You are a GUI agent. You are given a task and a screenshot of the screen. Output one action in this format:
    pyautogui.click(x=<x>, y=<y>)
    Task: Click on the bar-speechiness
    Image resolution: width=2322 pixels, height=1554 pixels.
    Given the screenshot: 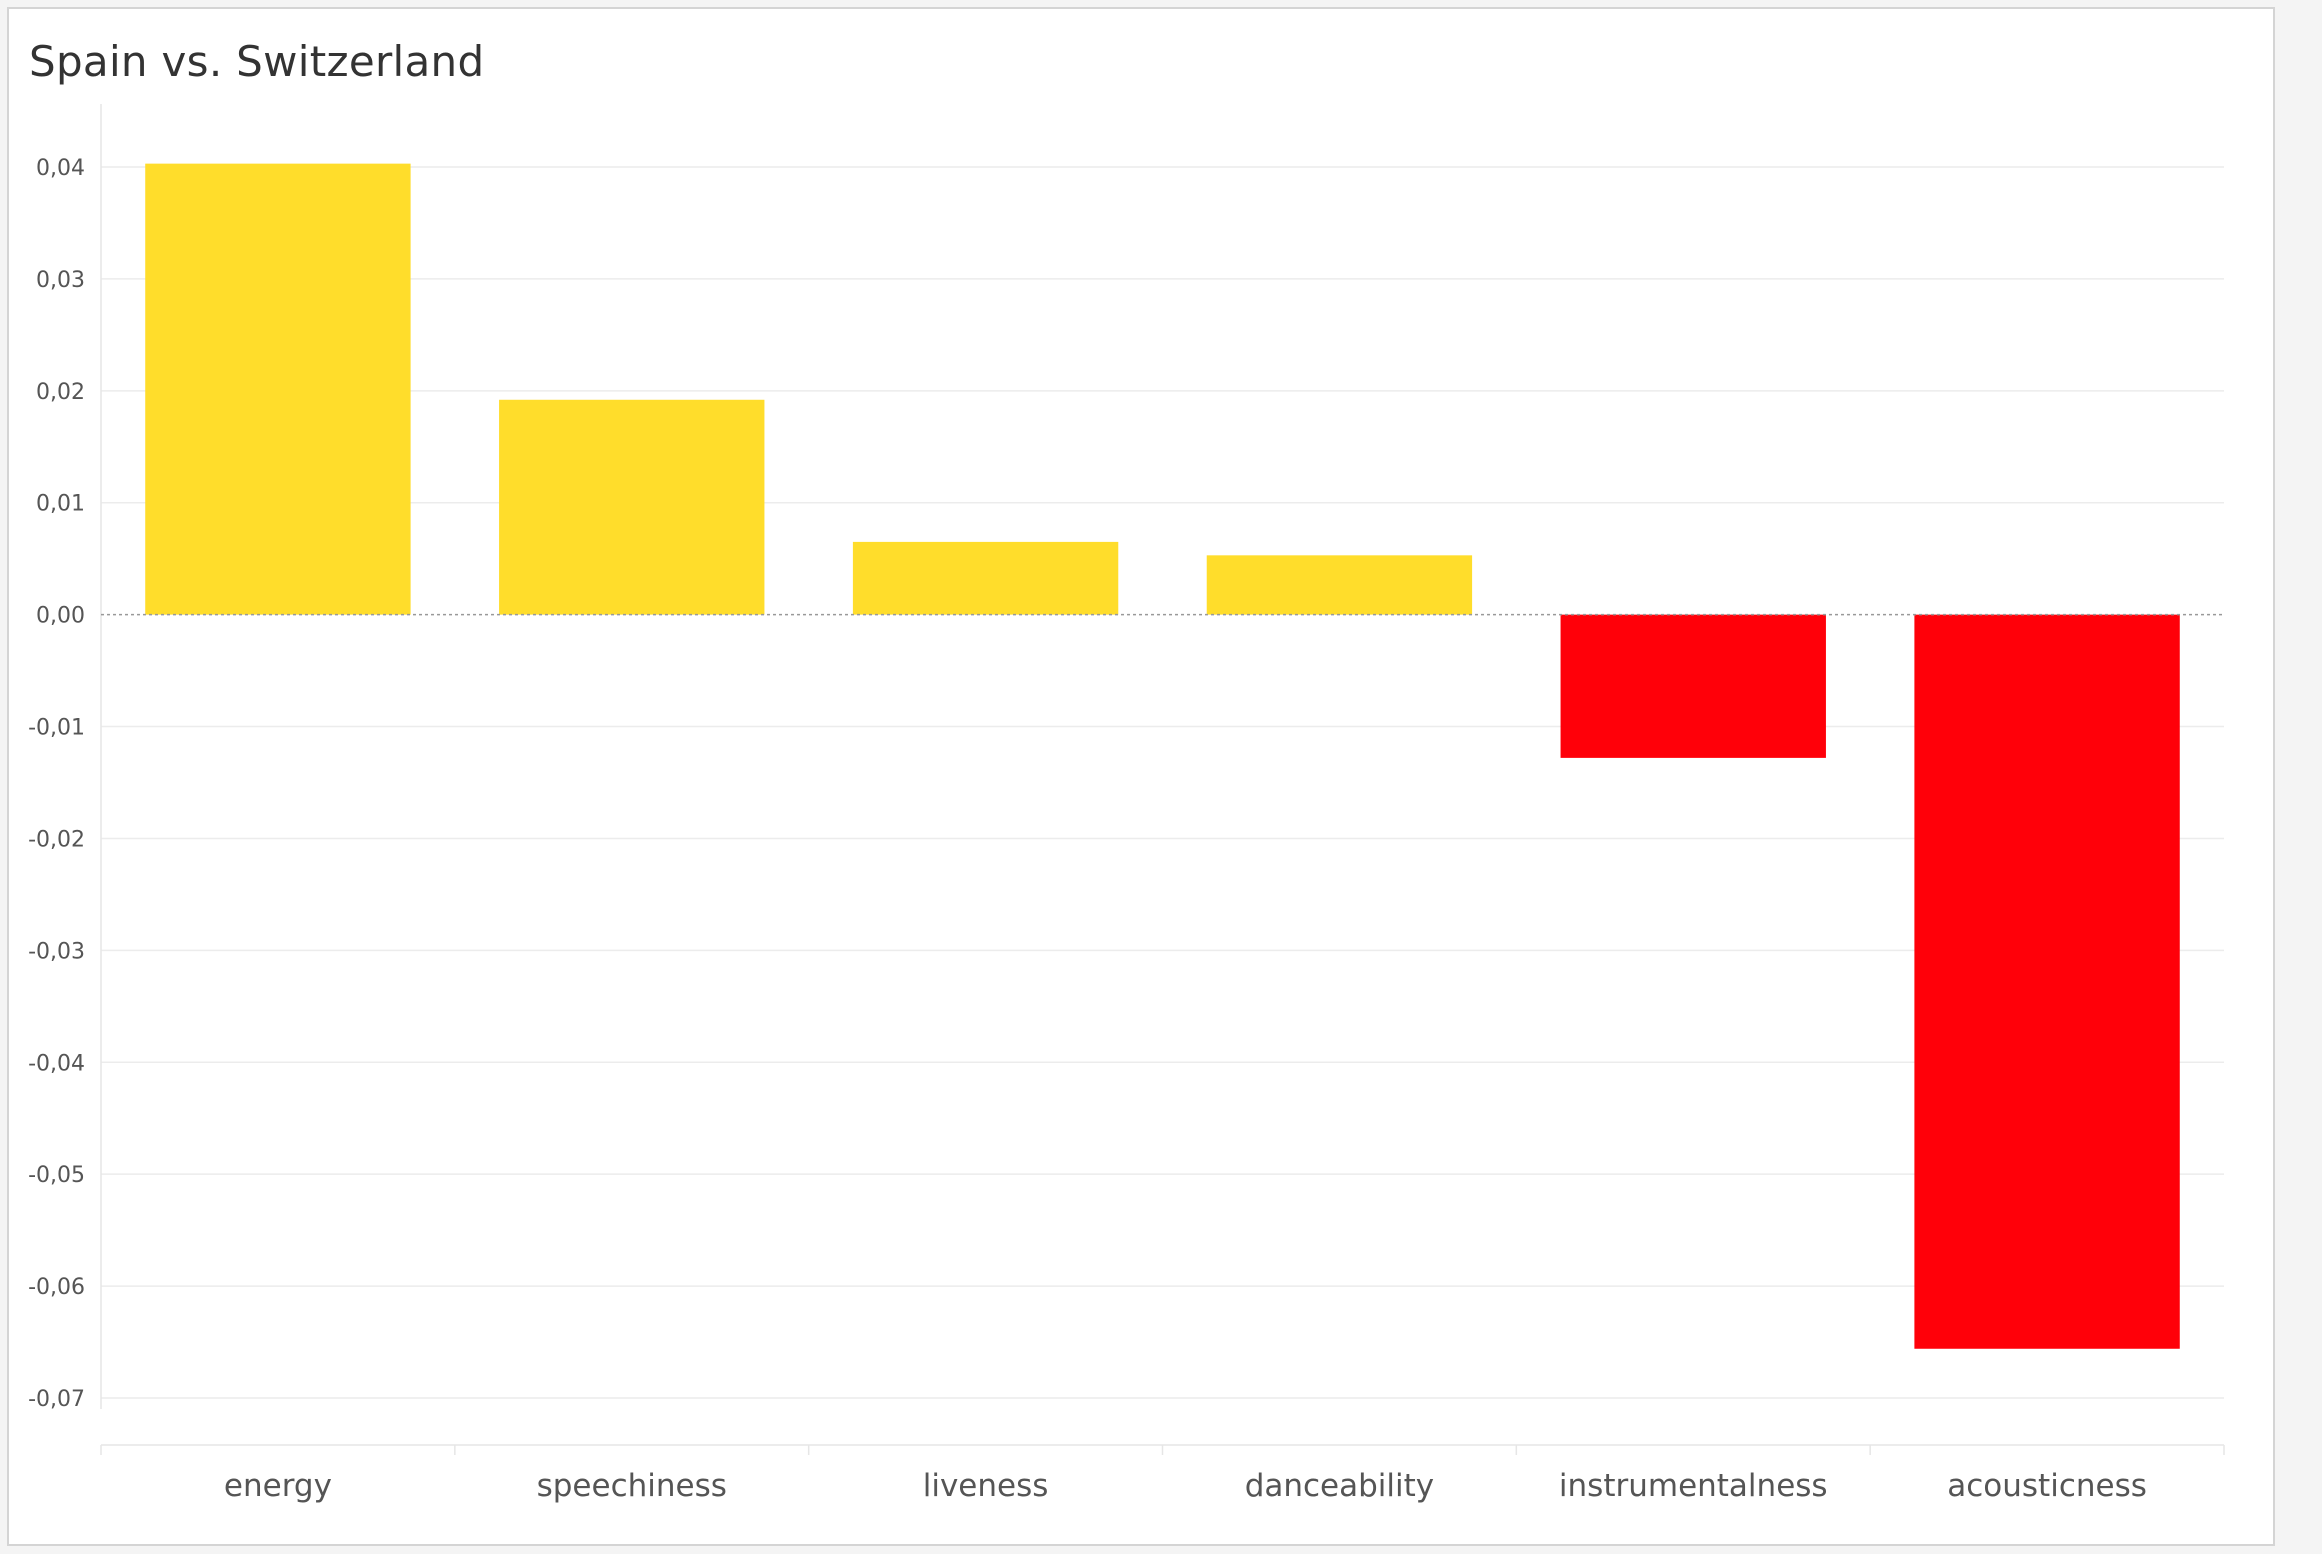 What is the action you would take?
    pyautogui.click(x=632, y=507)
    